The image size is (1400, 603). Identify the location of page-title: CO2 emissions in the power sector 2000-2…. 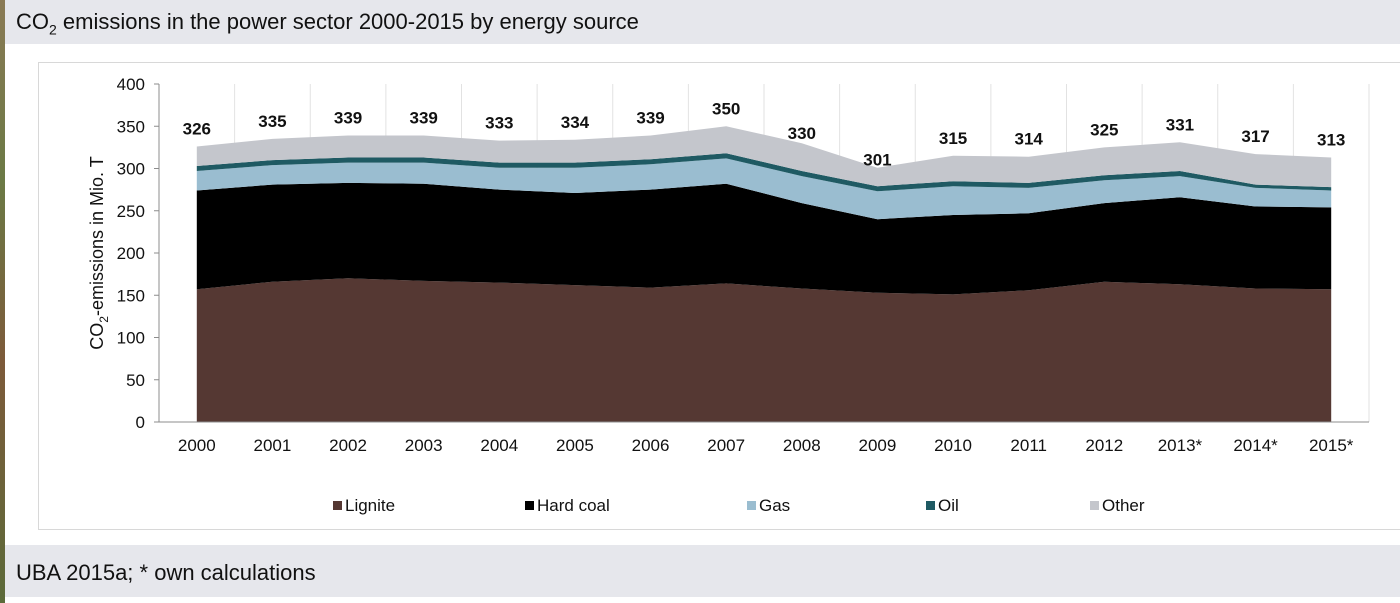
(327, 23).